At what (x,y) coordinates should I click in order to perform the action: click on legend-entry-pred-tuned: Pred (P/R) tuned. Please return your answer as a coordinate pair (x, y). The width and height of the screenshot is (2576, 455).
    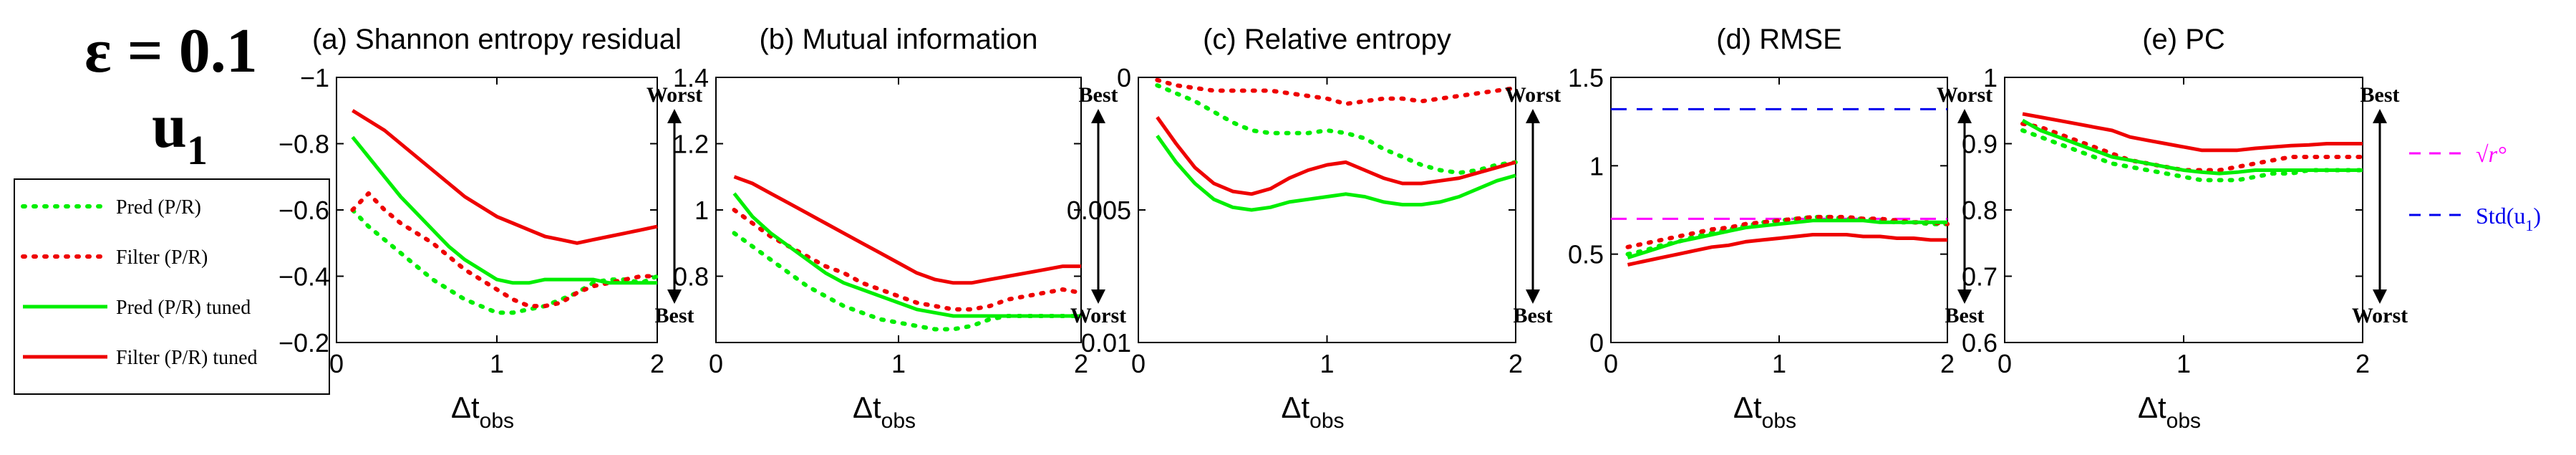
    Looking at the image, I should click on (137, 308).